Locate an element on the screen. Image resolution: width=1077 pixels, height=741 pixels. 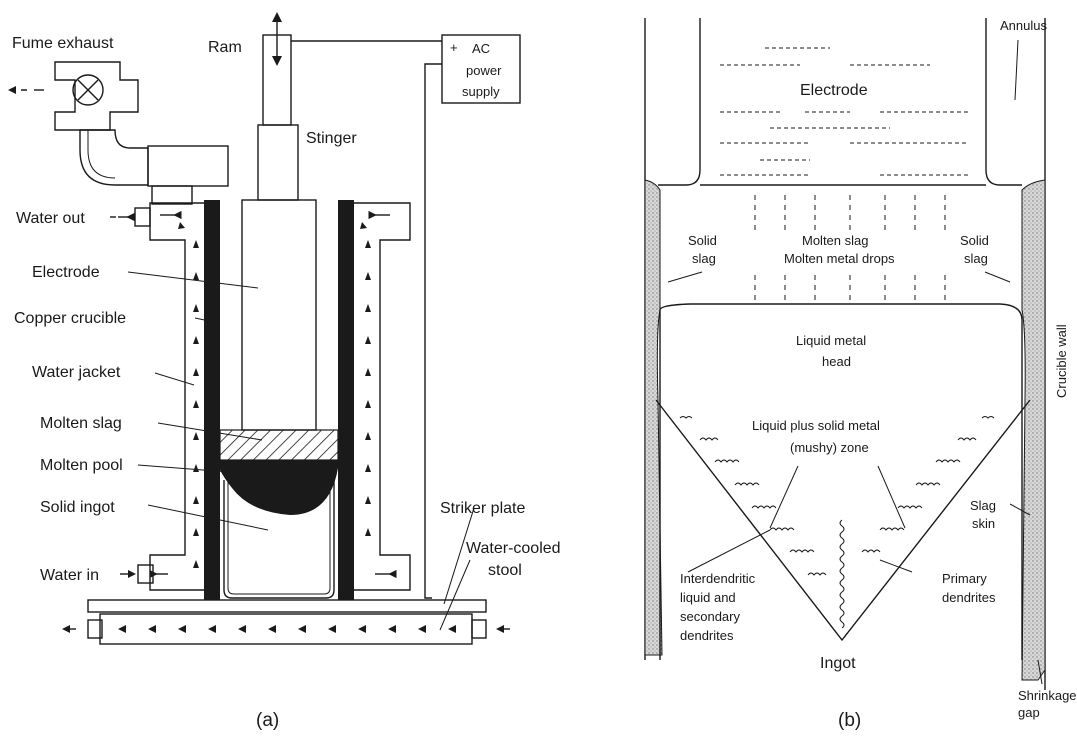
mushy-zone is located at coordinates (843, 520).